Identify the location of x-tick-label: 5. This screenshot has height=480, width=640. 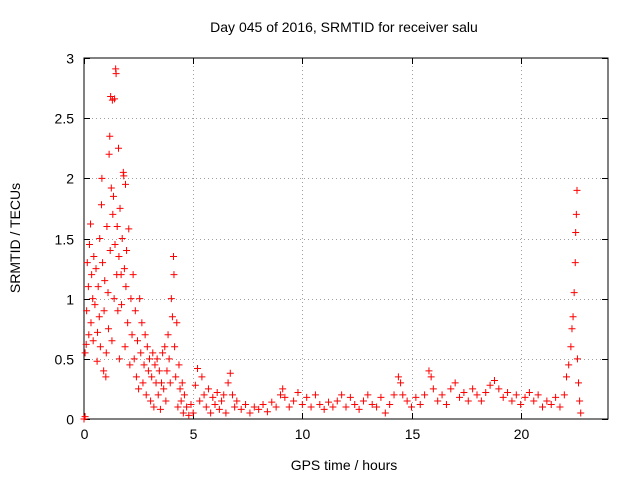
(194, 434).